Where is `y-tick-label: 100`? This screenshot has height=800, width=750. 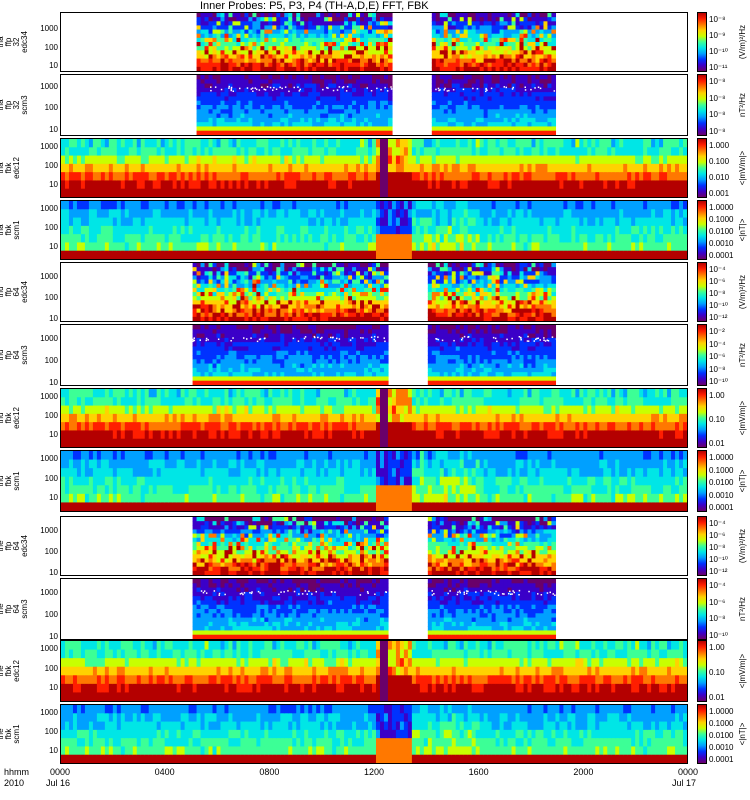 y-tick-label: 100 is located at coordinates (51, 108).